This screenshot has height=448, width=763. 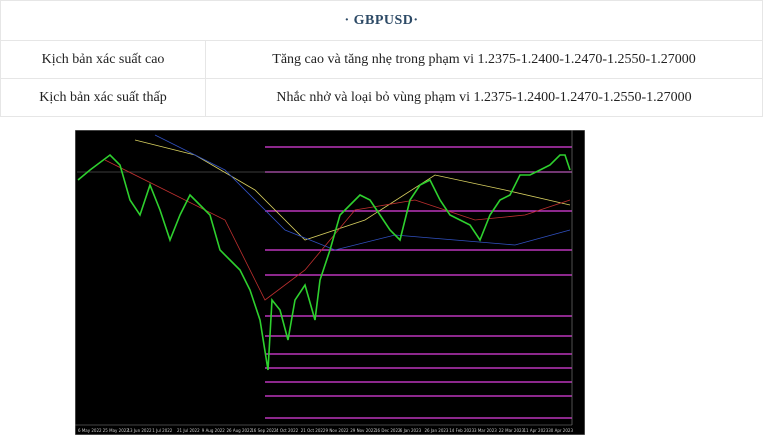 What do you see at coordinates (103, 59) in the screenshot?
I see `cell: Kịch bản xác suất cao` at bounding box center [103, 59].